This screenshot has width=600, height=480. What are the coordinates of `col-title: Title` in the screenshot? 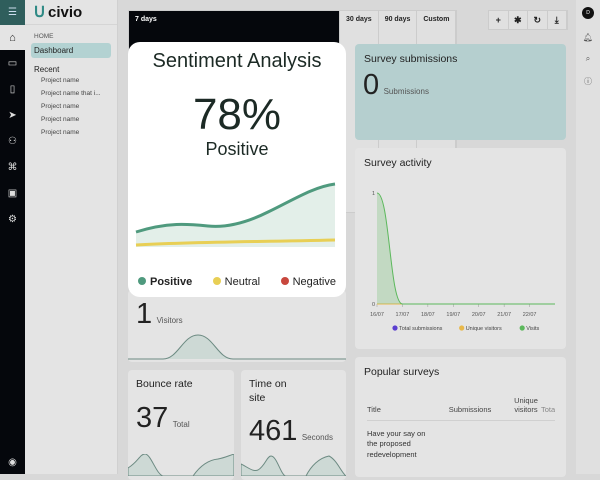 It's located at (374, 409).